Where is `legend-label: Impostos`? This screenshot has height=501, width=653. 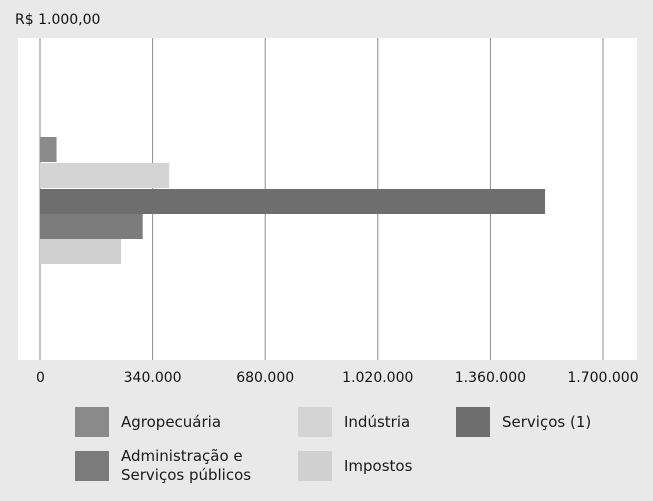
legend-label: Impostos is located at coordinates (378, 465).